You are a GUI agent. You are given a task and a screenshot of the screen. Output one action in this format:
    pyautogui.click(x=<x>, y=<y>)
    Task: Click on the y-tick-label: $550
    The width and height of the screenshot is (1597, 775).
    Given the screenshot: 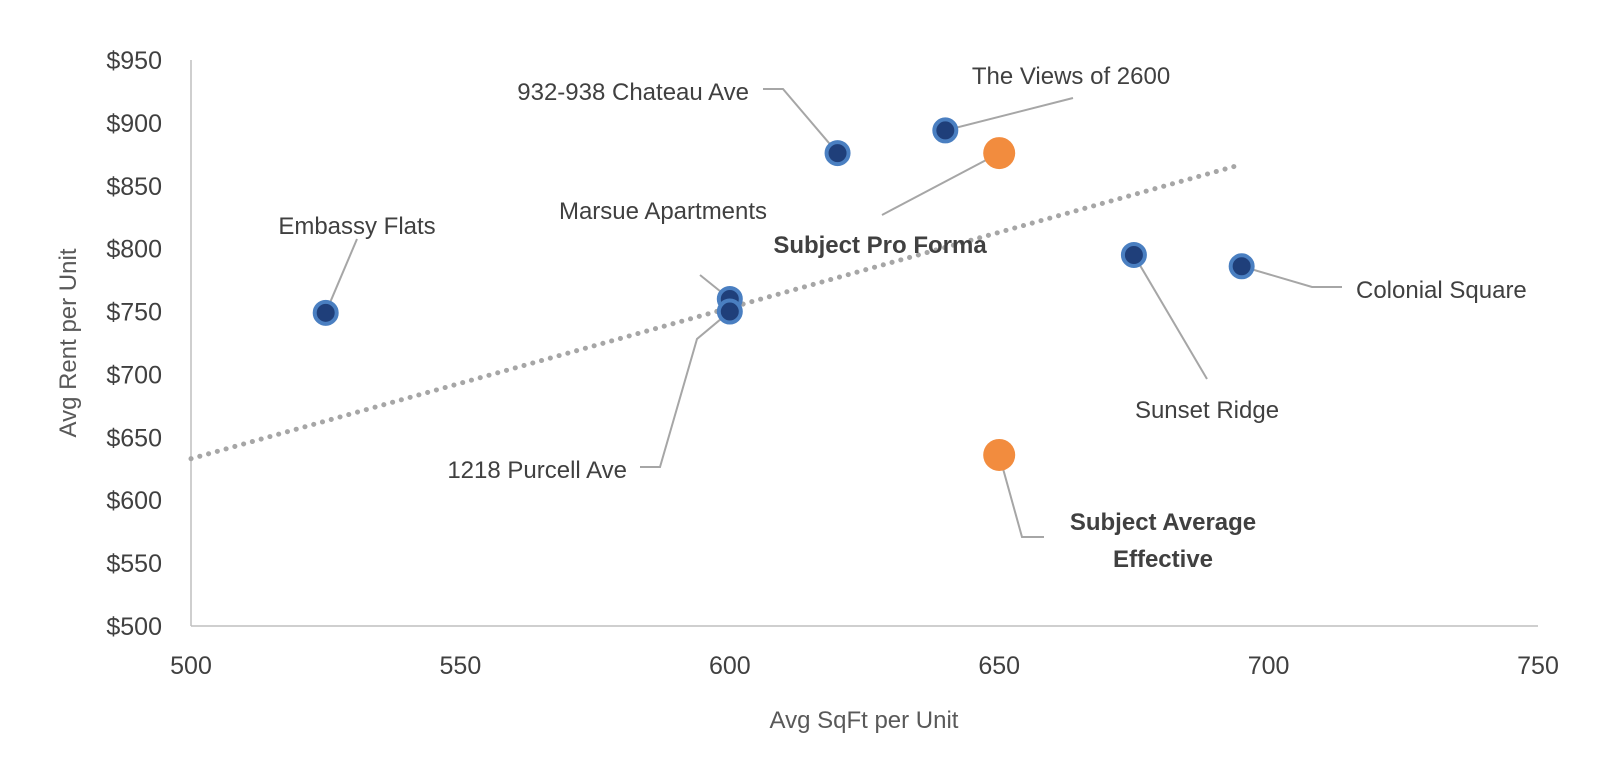 What is the action you would take?
    pyautogui.click(x=134, y=564)
    